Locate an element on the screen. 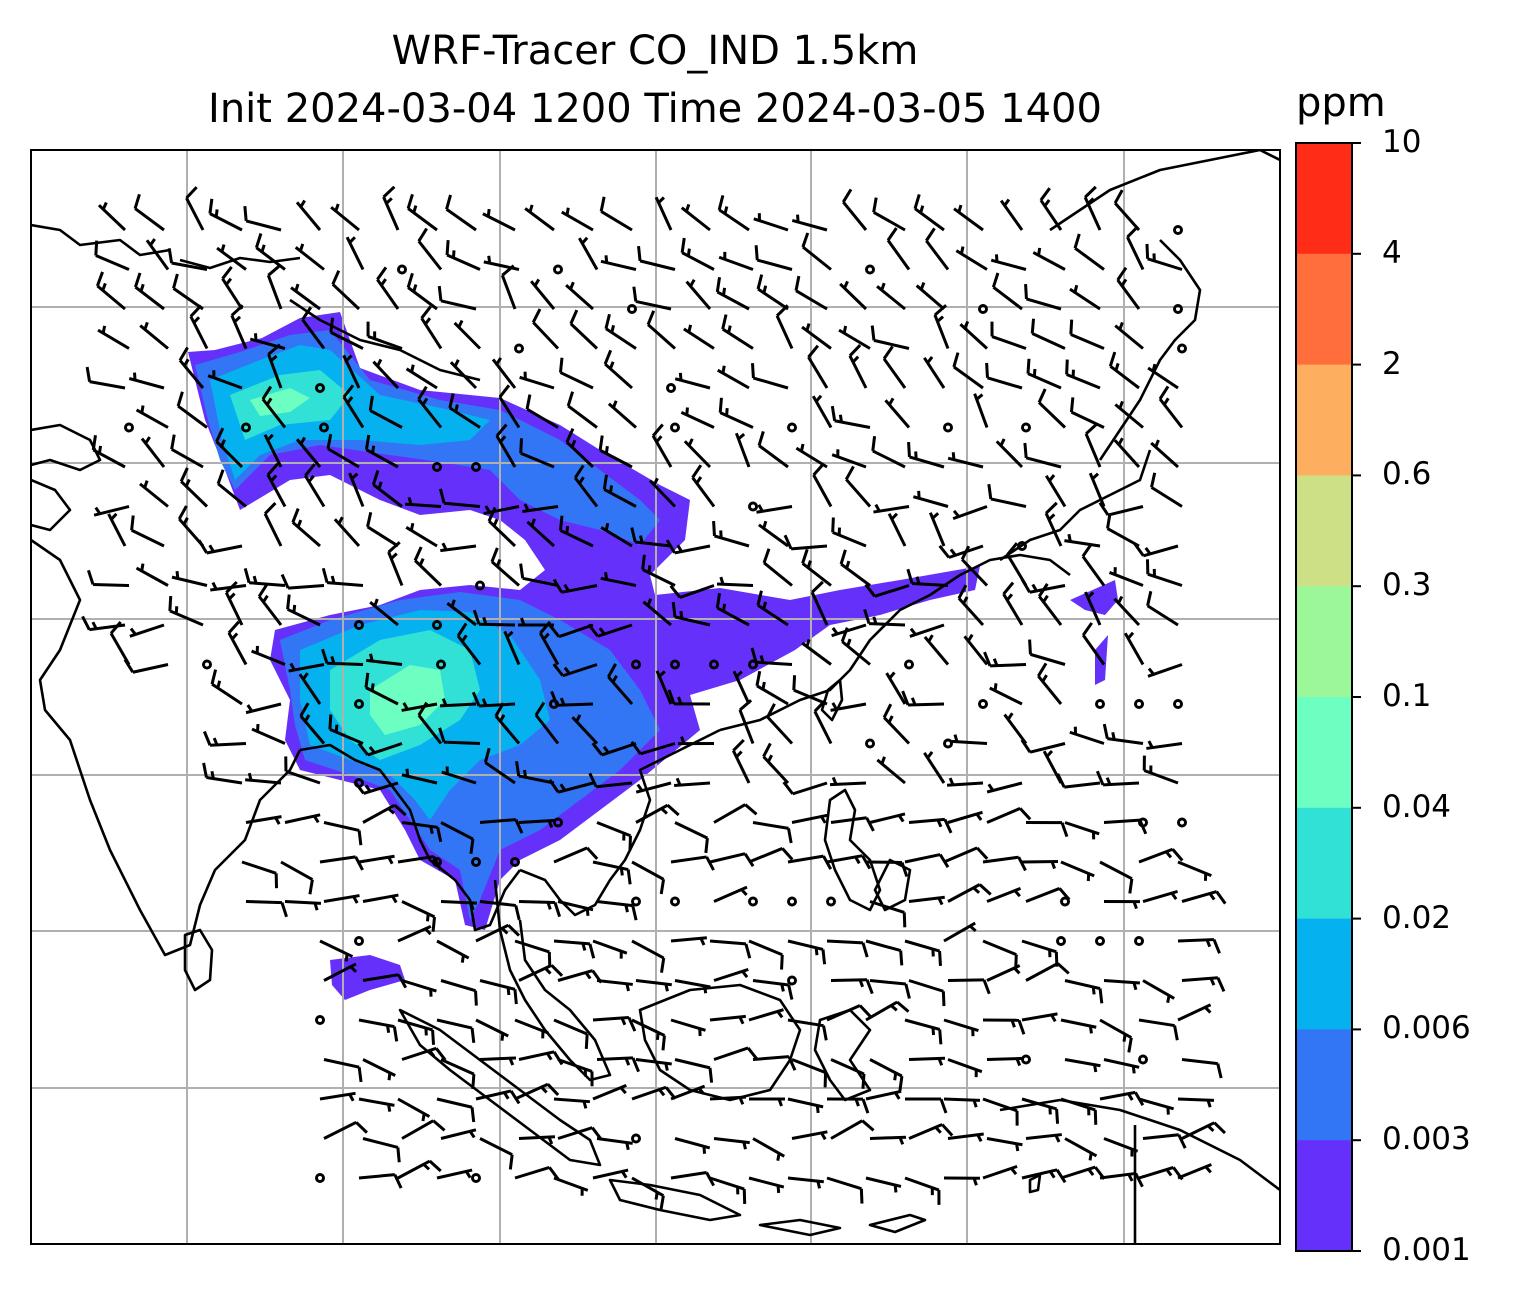 The image size is (1528, 1306). colorbar-segment is located at coordinates (1324, 974).